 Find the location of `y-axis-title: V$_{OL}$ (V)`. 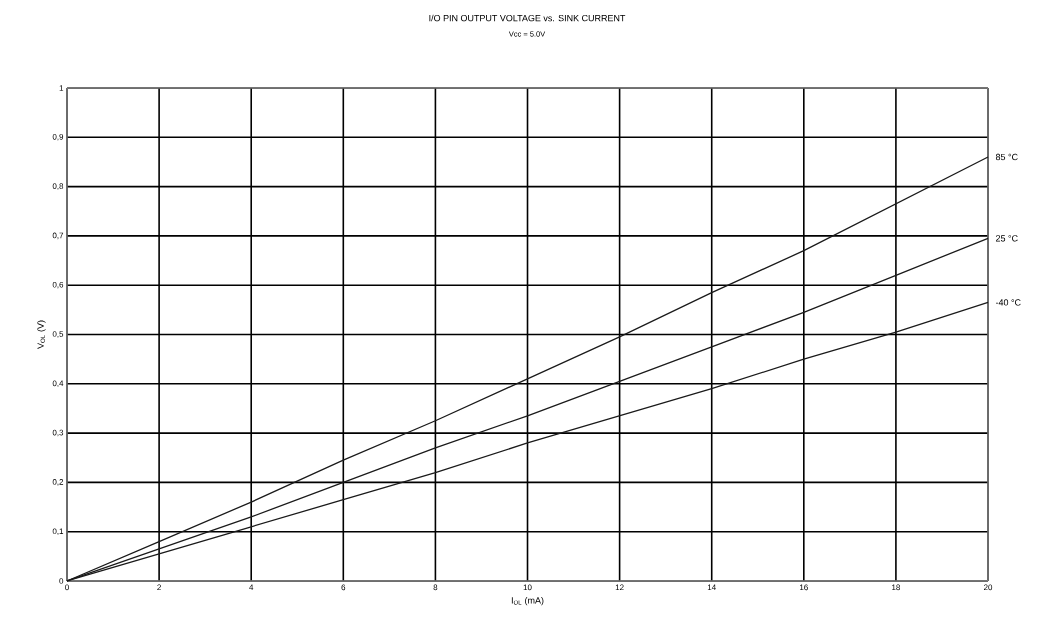

y-axis-title: V$_{OL}$ (V) is located at coordinates (41, 334).